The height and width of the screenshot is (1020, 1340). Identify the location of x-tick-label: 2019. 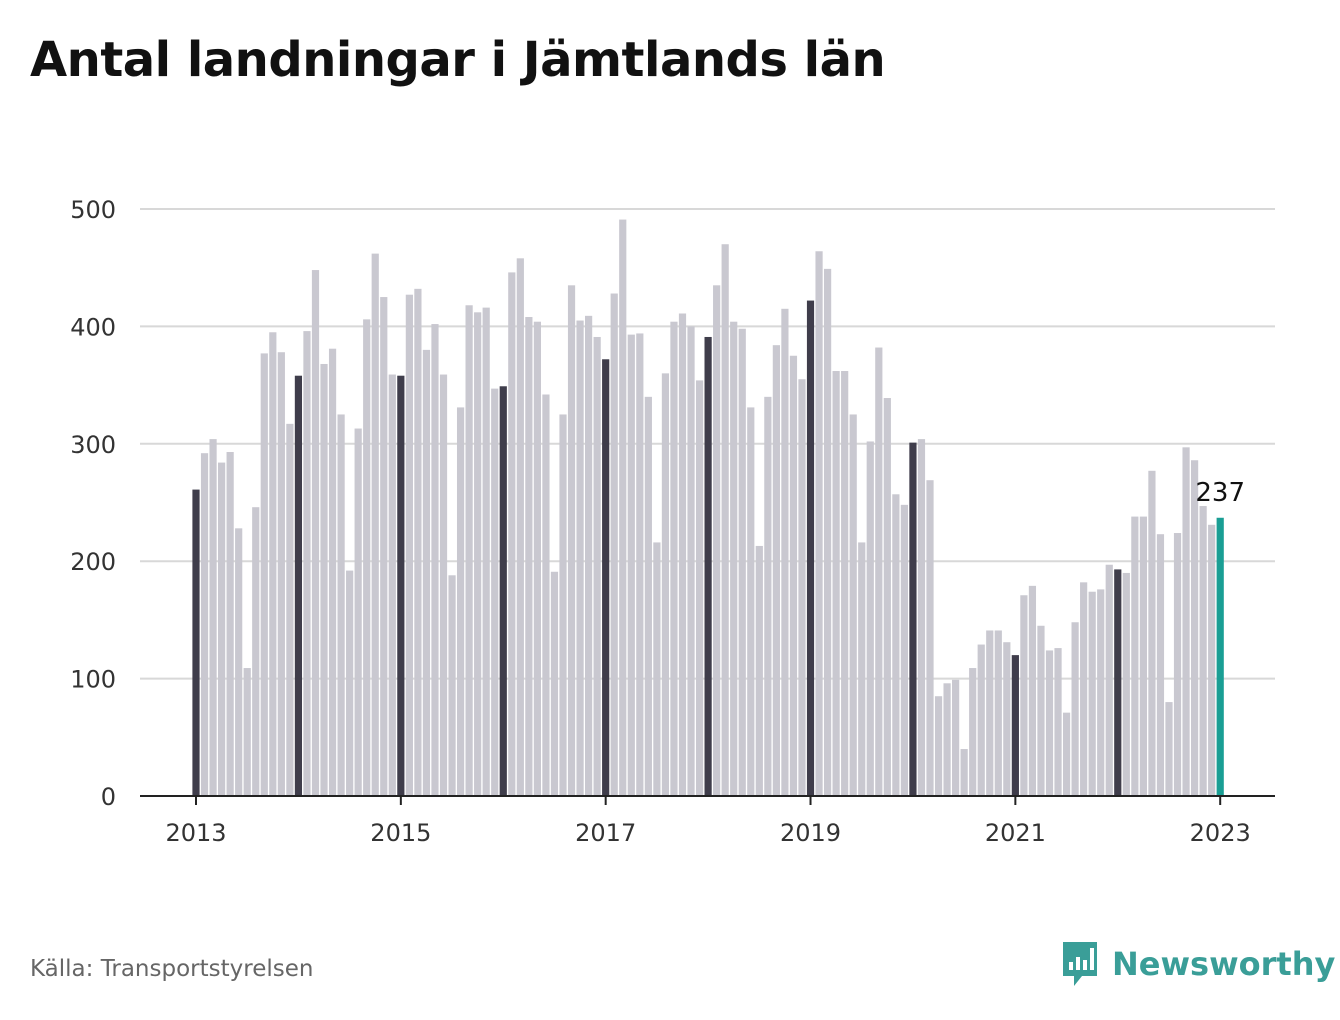
(810, 833).